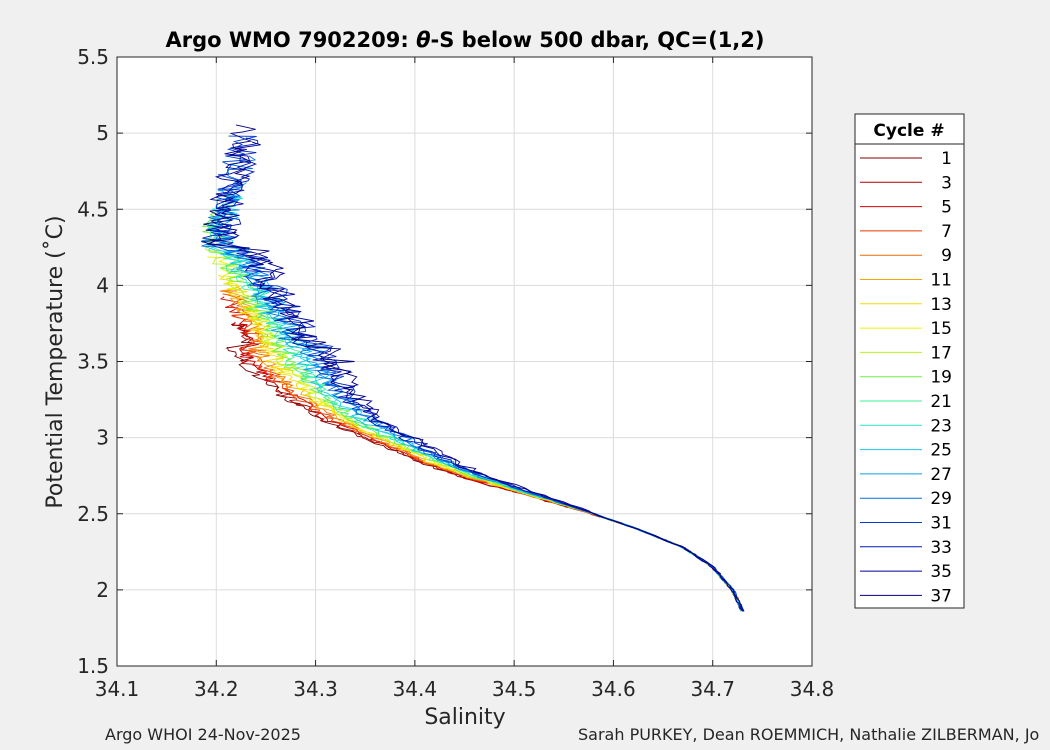  What do you see at coordinates (55, 361) in the screenshot?
I see `y-axis-label: Potential Temperature (˚C)` at bounding box center [55, 361].